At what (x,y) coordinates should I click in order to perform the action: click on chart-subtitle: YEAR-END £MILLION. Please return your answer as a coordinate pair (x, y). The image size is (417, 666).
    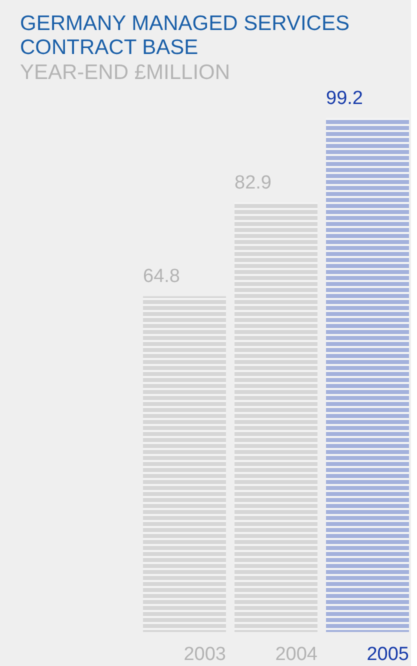
    Looking at the image, I should click on (125, 72).